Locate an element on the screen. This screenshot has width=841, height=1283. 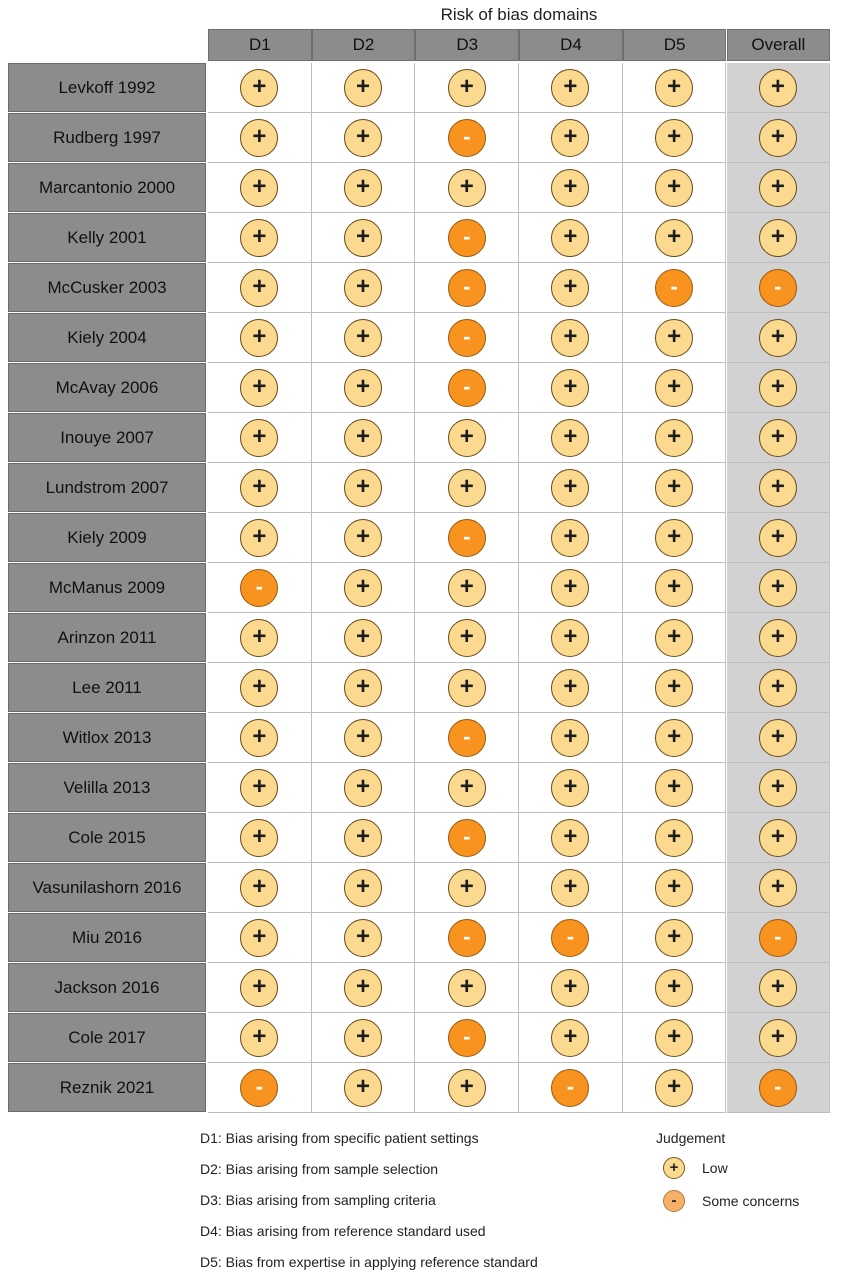
legend-item-low: + Low is located at coordinates (740, 1164).